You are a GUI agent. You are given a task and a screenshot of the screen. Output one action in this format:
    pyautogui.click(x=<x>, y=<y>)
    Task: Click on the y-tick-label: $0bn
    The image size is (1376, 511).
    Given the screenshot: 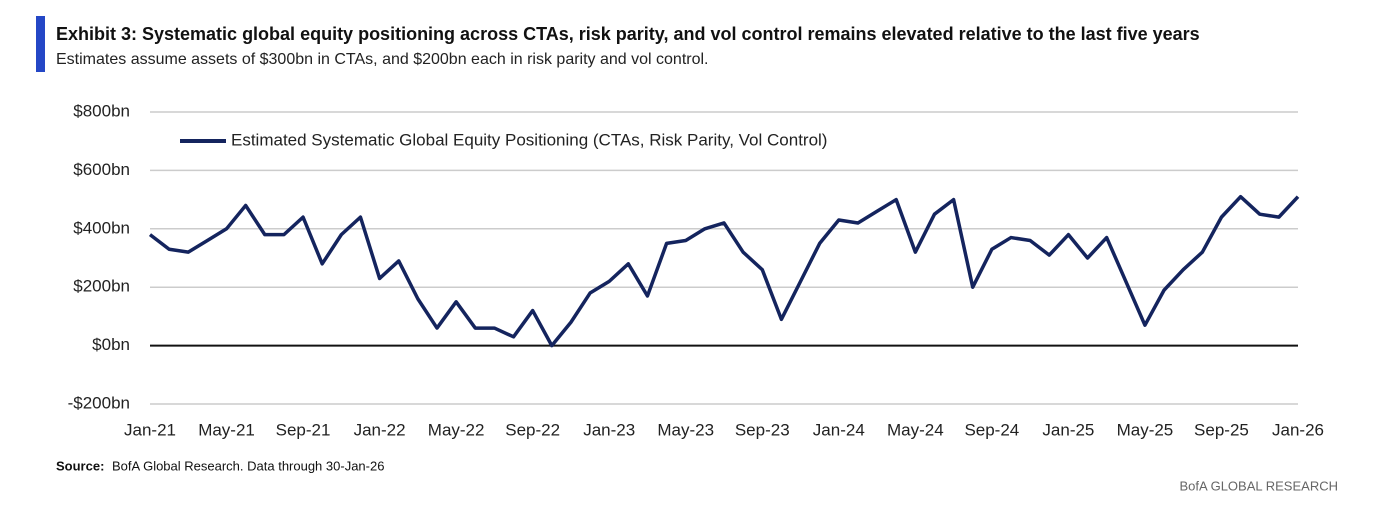 What is the action you would take?
    pyautogui.click(x=111, y=344)
    